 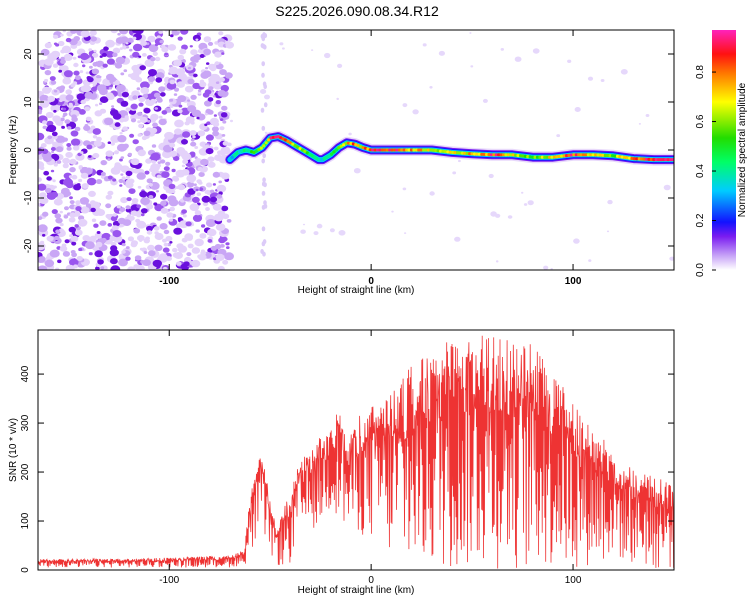 I want to click on x-tick-label: 0, so click(x=371, y=281).